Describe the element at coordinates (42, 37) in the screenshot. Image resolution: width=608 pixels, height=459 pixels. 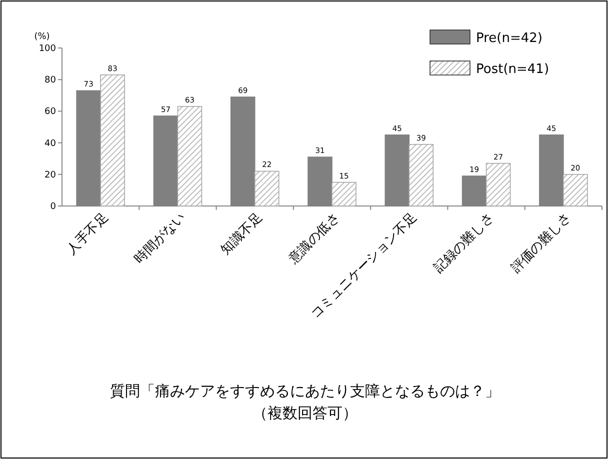
I see `y-axis-title: (%)` at that location.